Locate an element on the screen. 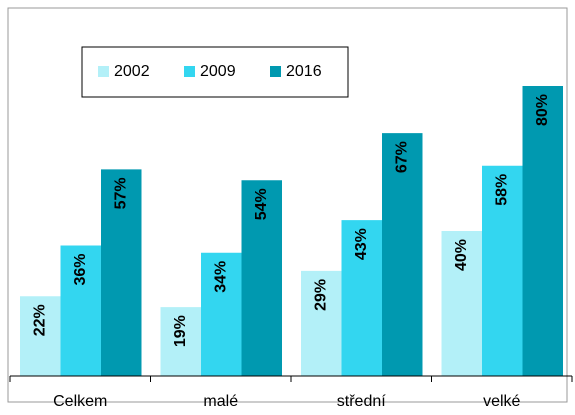  value-label: 43% is located at coordinates (361, 244).